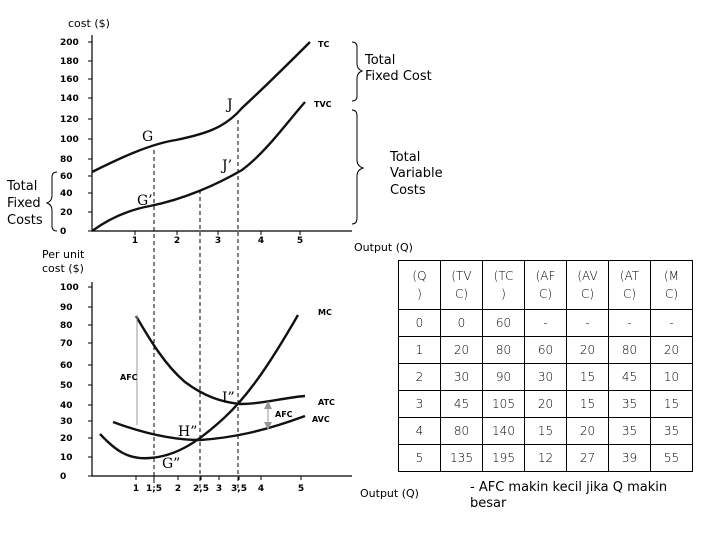 This screenshot has height=540, width=720. I want to click on point-g: G, so click(147, 137).